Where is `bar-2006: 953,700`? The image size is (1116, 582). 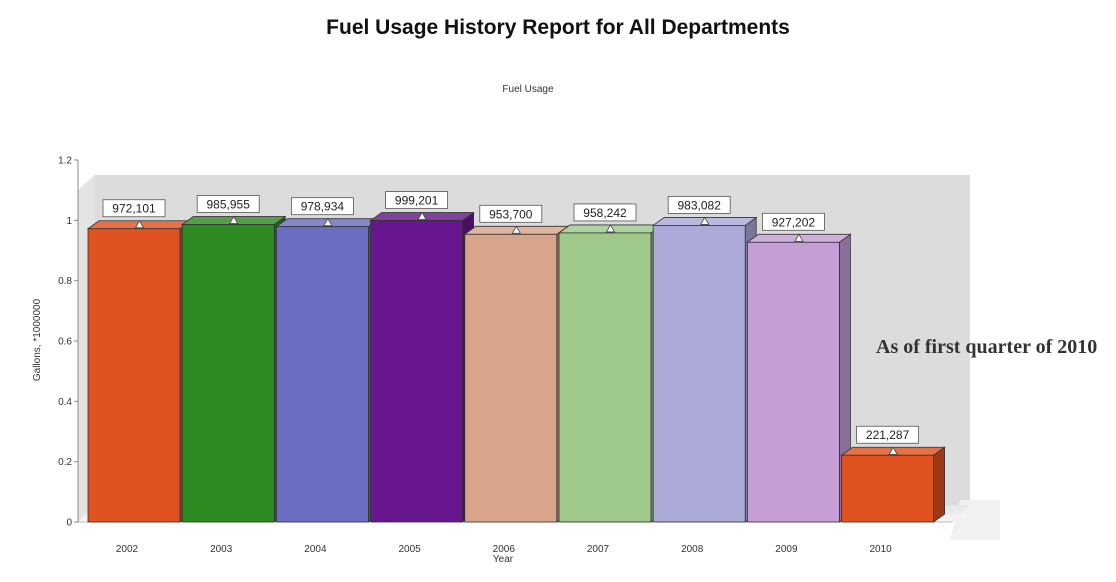 bar-2006: 953,700 is located at coordinates (516, 363).